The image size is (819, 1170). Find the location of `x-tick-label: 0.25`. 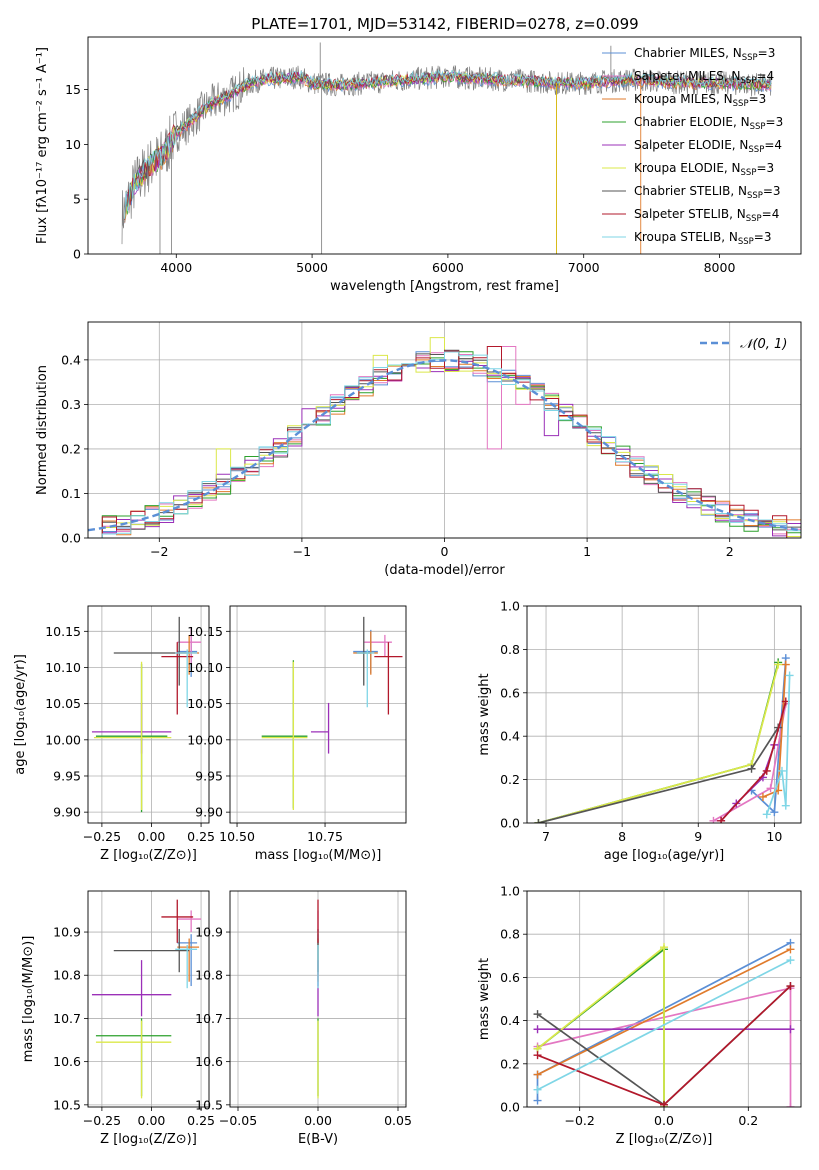

x-tick-label: 0.25 is located at coordinates (201, 836).